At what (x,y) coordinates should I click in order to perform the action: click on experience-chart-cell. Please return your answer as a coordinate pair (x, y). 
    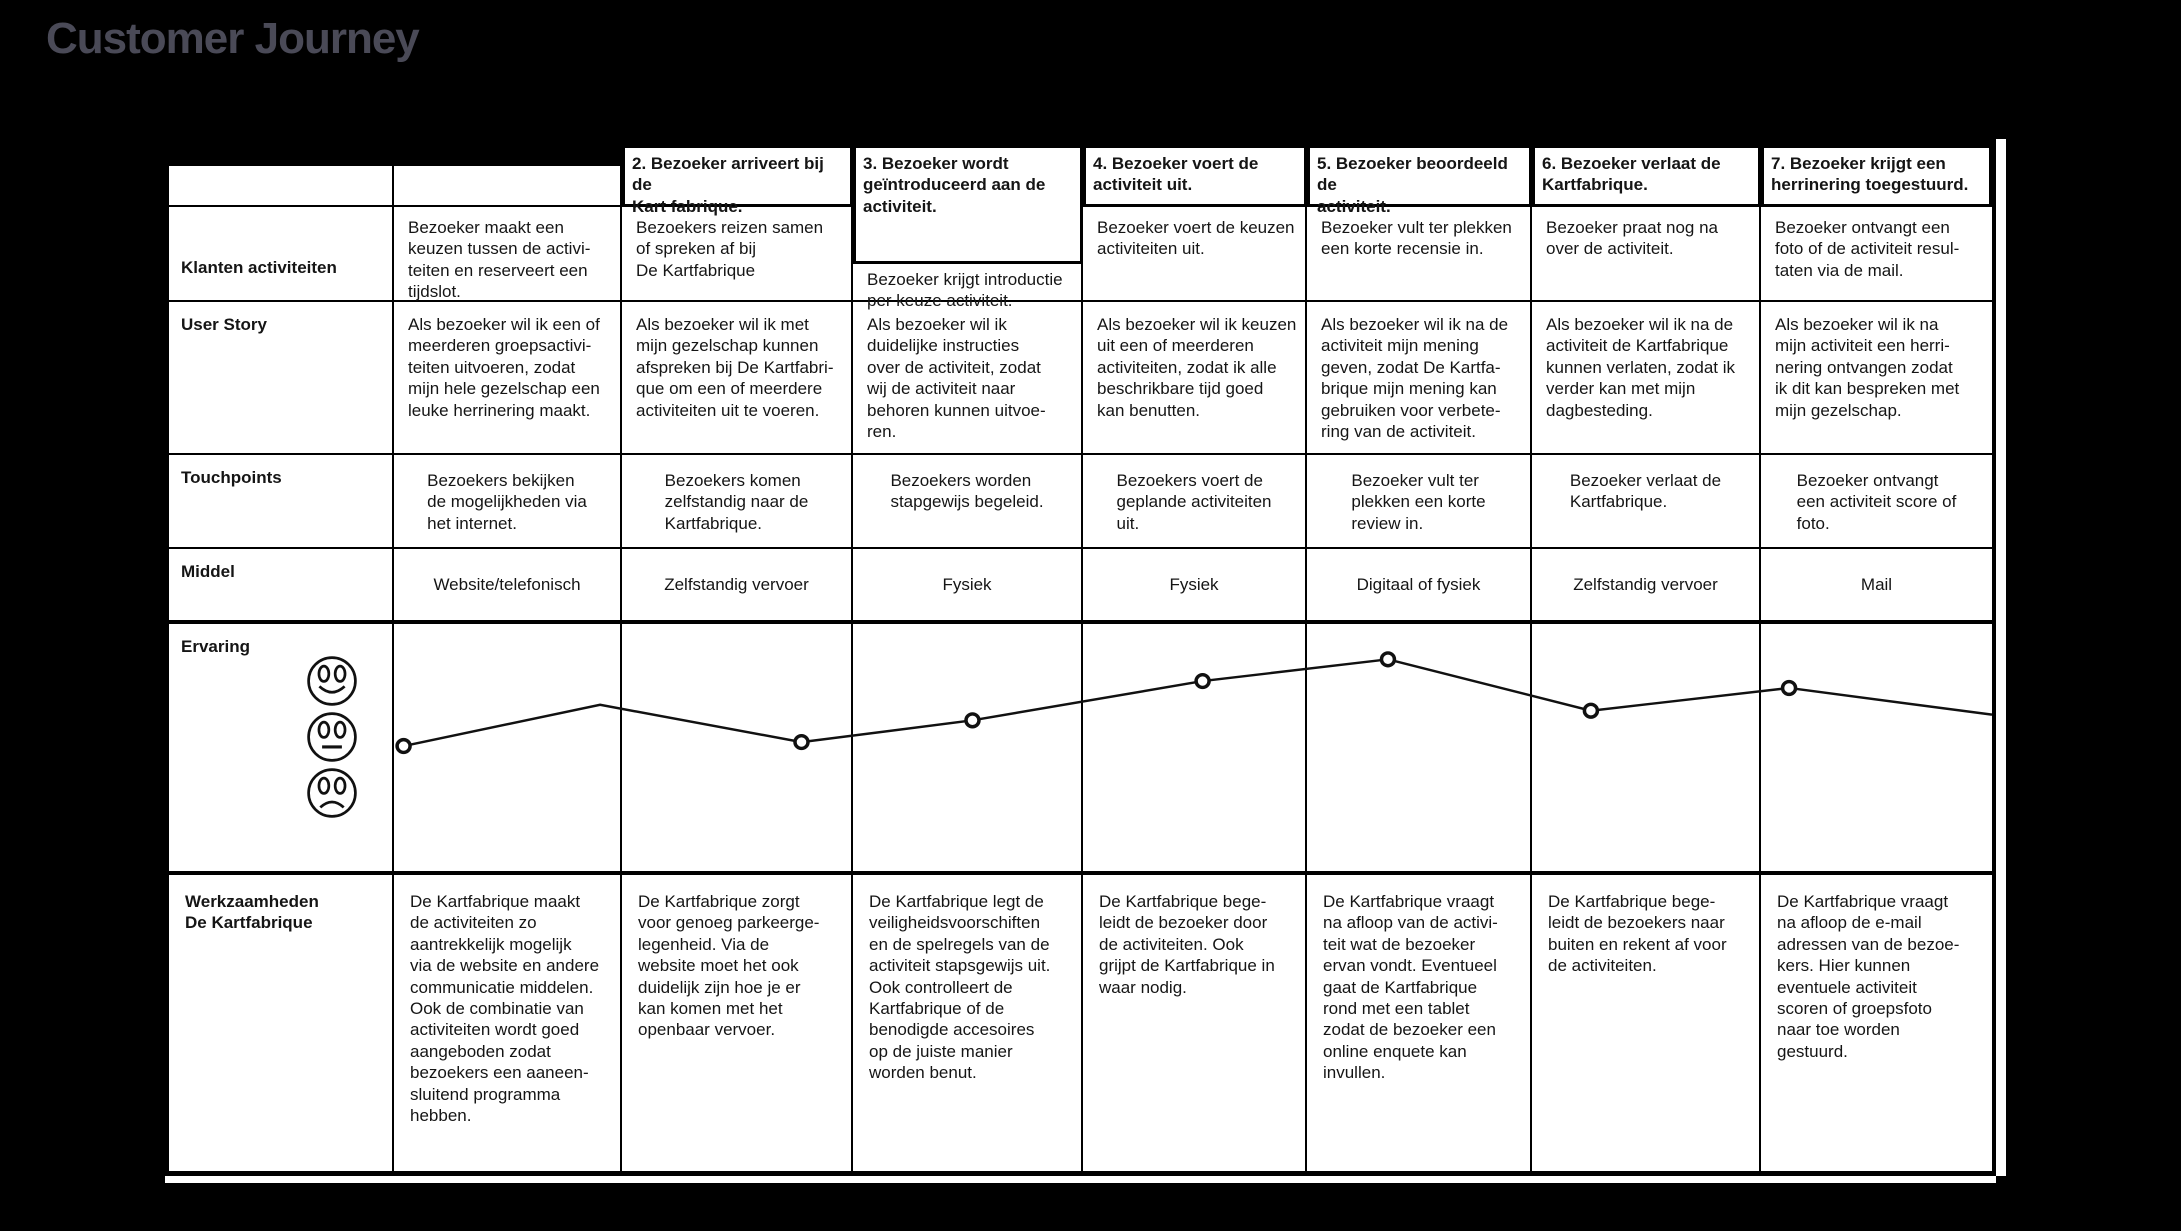
    Looking at the image, I should click on (1193, 749).